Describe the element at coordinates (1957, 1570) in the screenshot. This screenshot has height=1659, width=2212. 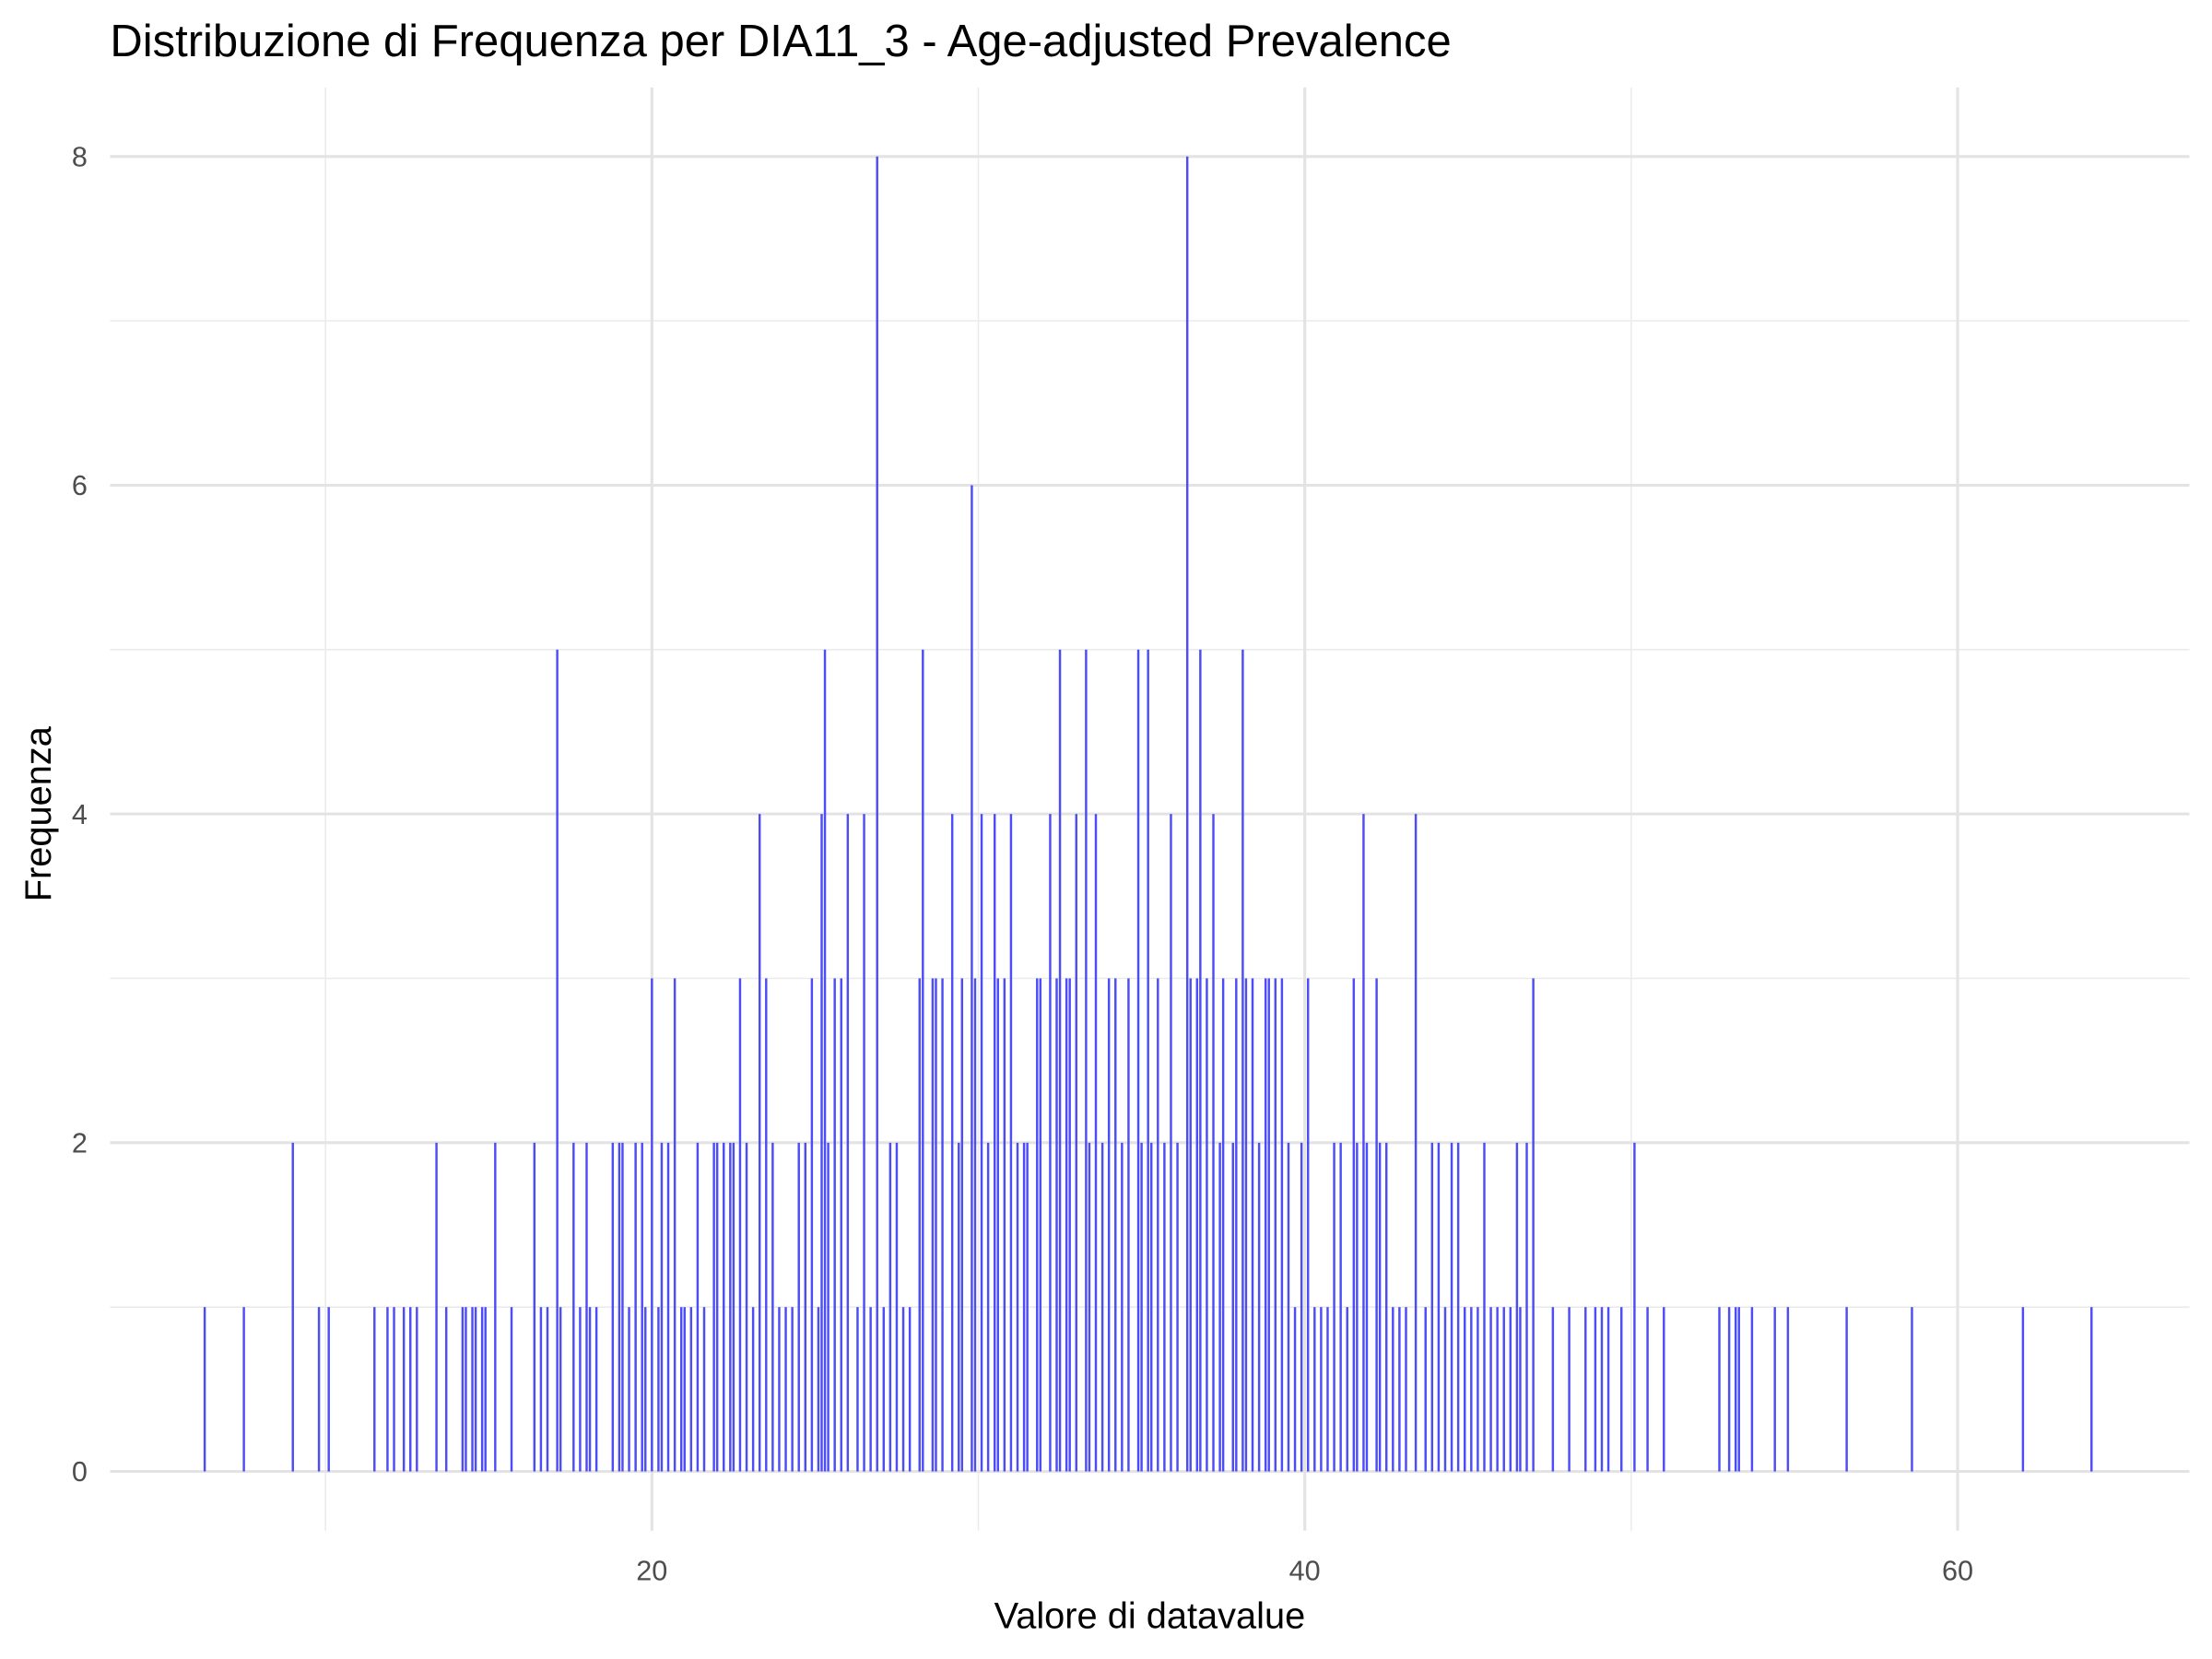
I see `x-tick-label: 60` at that location.